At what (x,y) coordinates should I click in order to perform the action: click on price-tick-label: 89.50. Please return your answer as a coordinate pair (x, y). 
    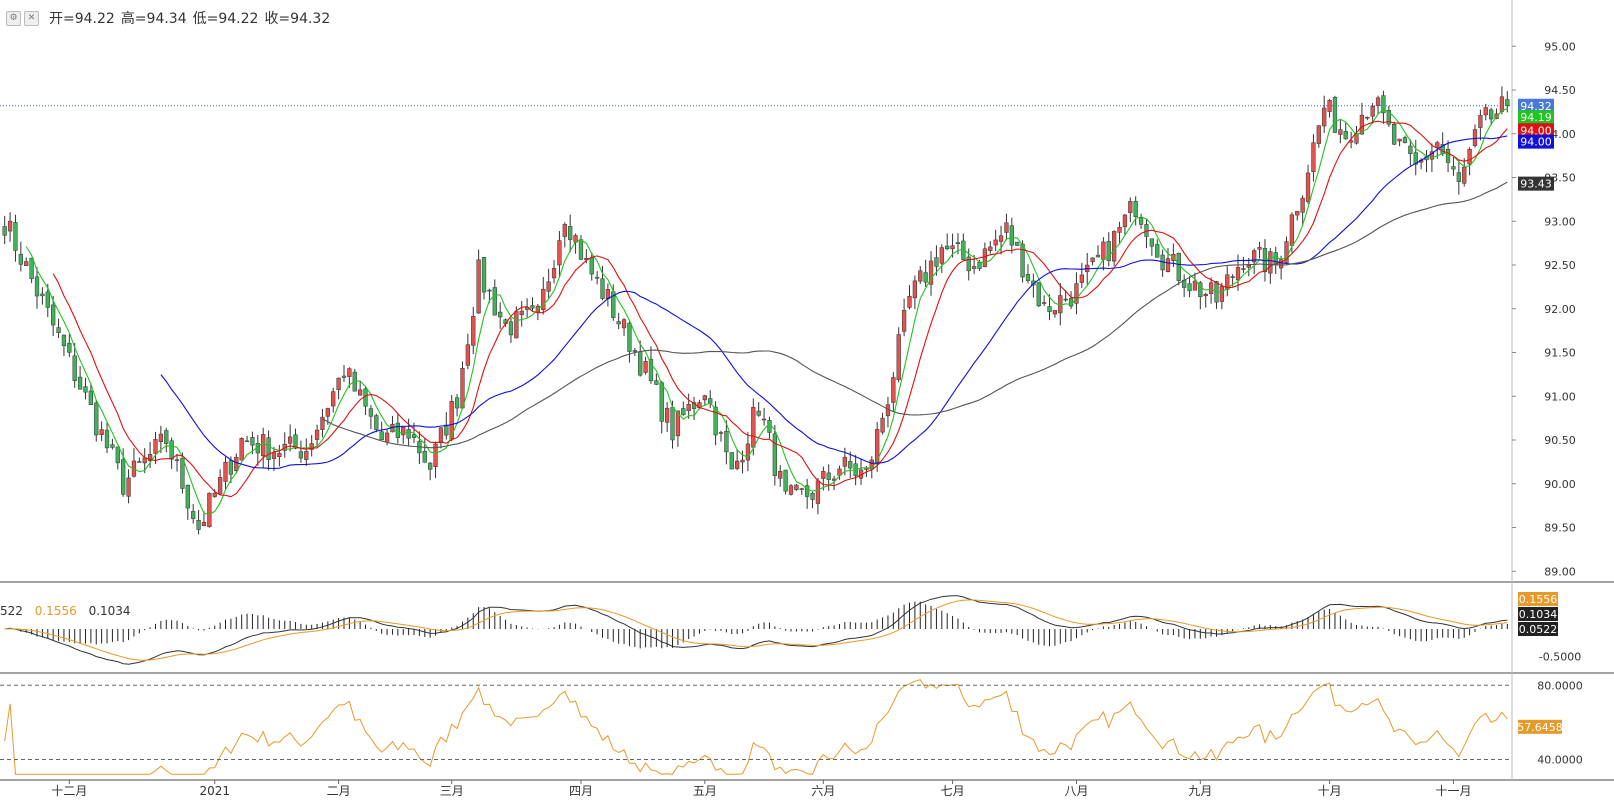
    Looking at the image, I should click on (1560, 528).